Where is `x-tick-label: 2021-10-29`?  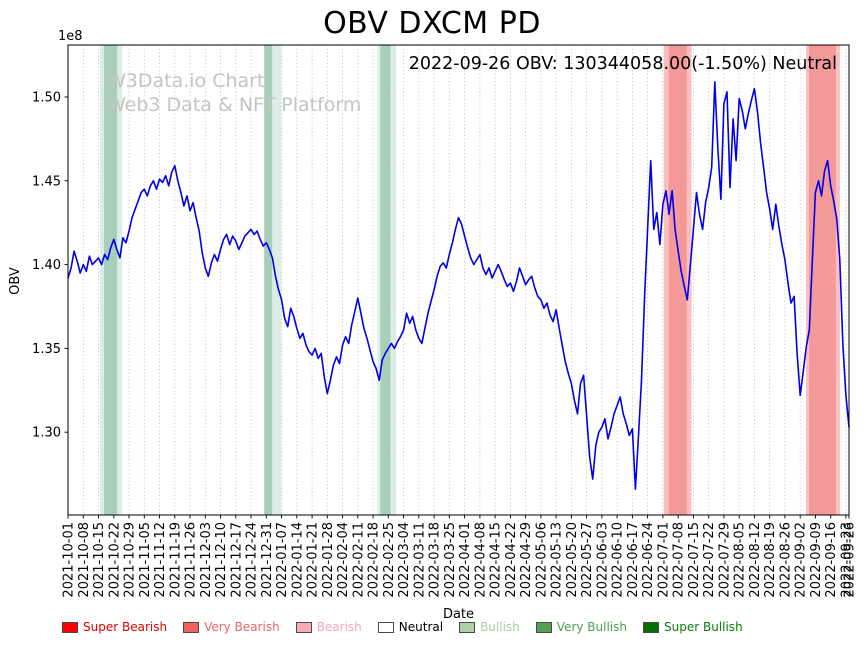
x-tick-label: 2021-10-29 is located at coordinates (130, 560).